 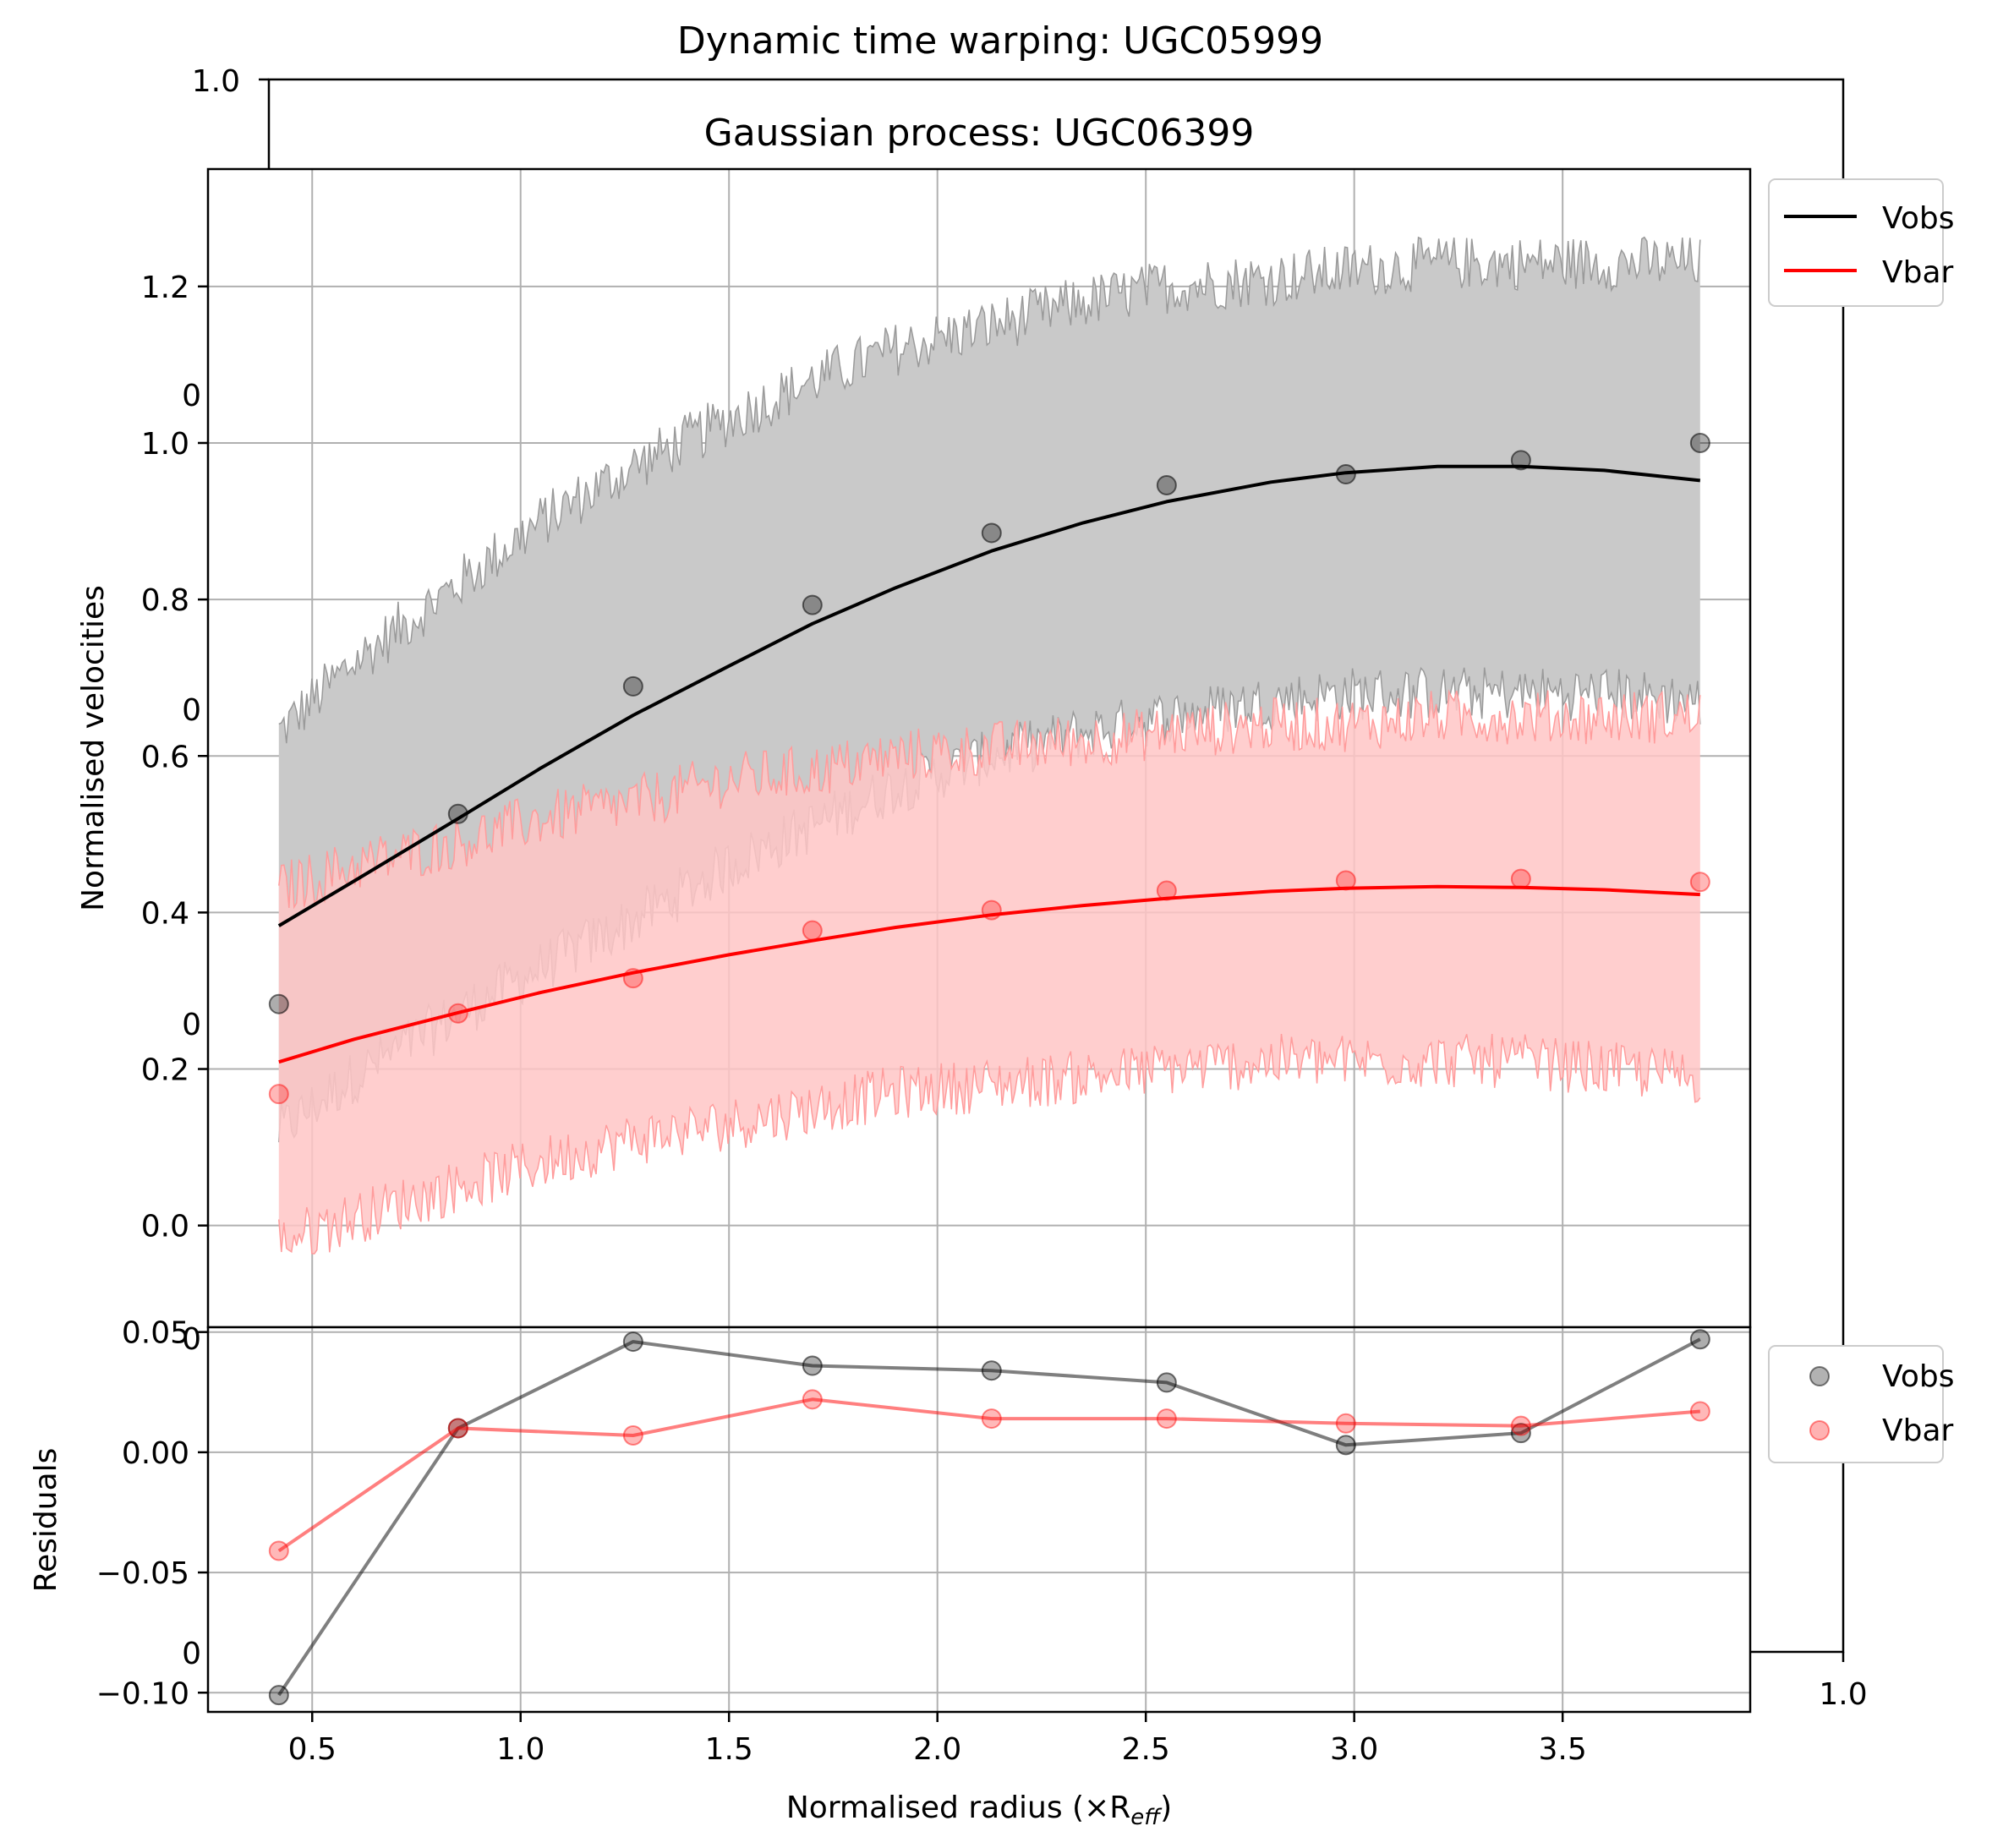 I want to click on legend-vbar-label: Vbar, so click(x=1918, y=273).